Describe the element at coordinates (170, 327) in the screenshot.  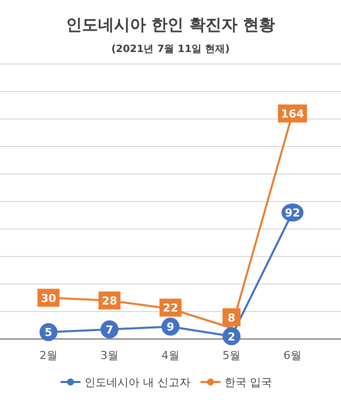
I see `data-label: 9` at that location.